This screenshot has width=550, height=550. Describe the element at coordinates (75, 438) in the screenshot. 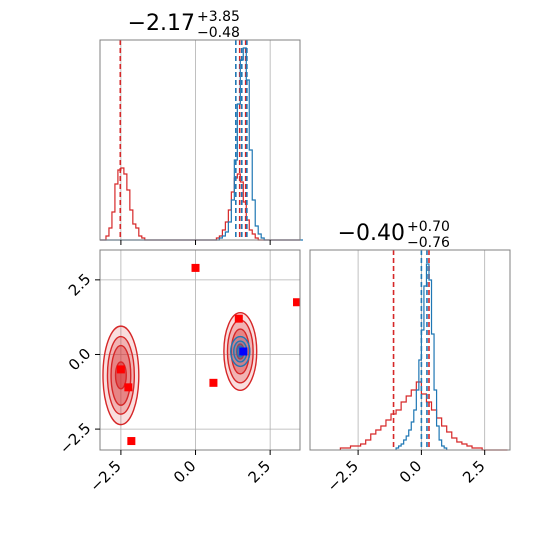

I see `y-tick-label: −2.5` at that location.